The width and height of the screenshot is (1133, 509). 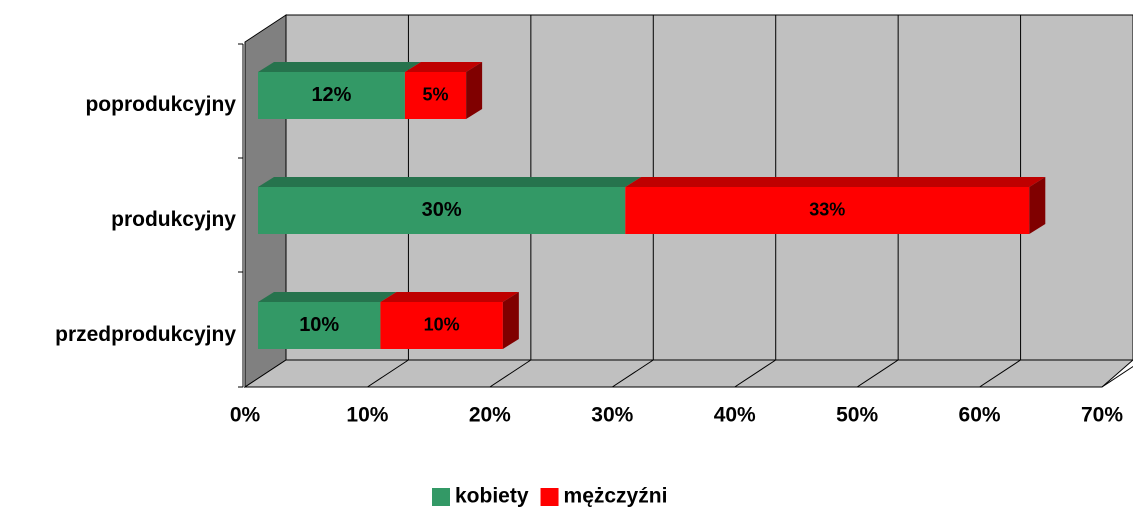 What do you see at coordinates (616, 496) in the screenshot?
I see `legend-label: mężczyźni` at bounding box center [616, 496].